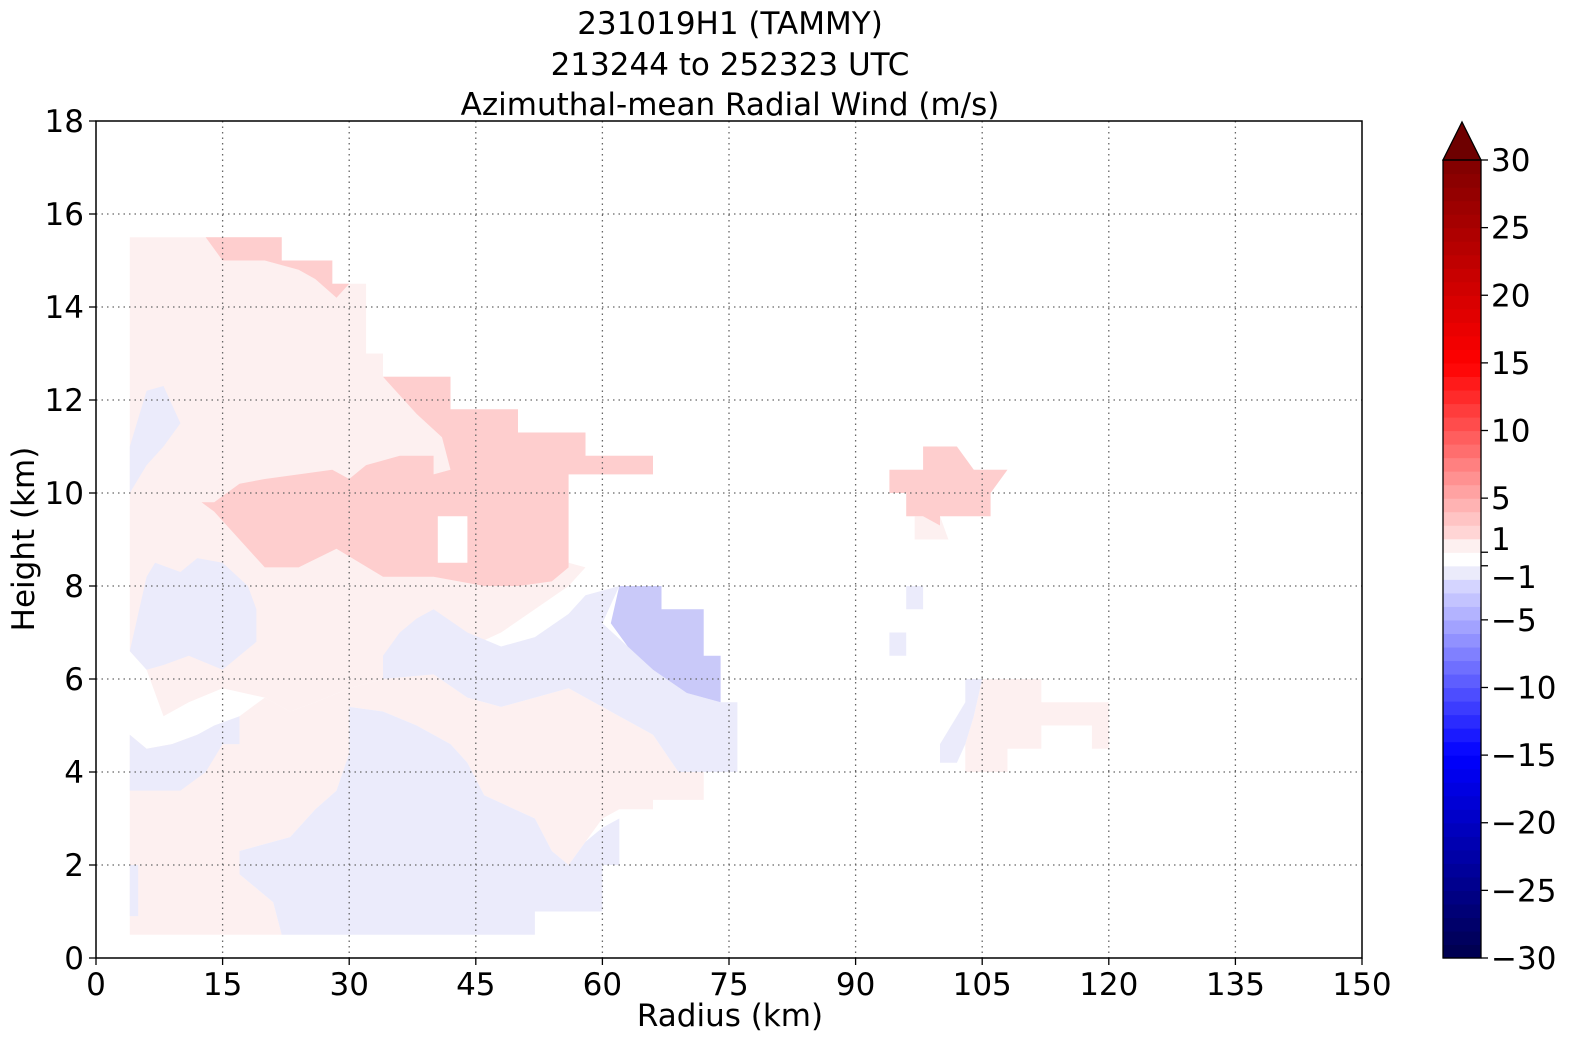 Image resolution: width=1574 pixels, height=1045 pixels. I want to click on colorbar-tick-label: 1, so click(1501, 540).